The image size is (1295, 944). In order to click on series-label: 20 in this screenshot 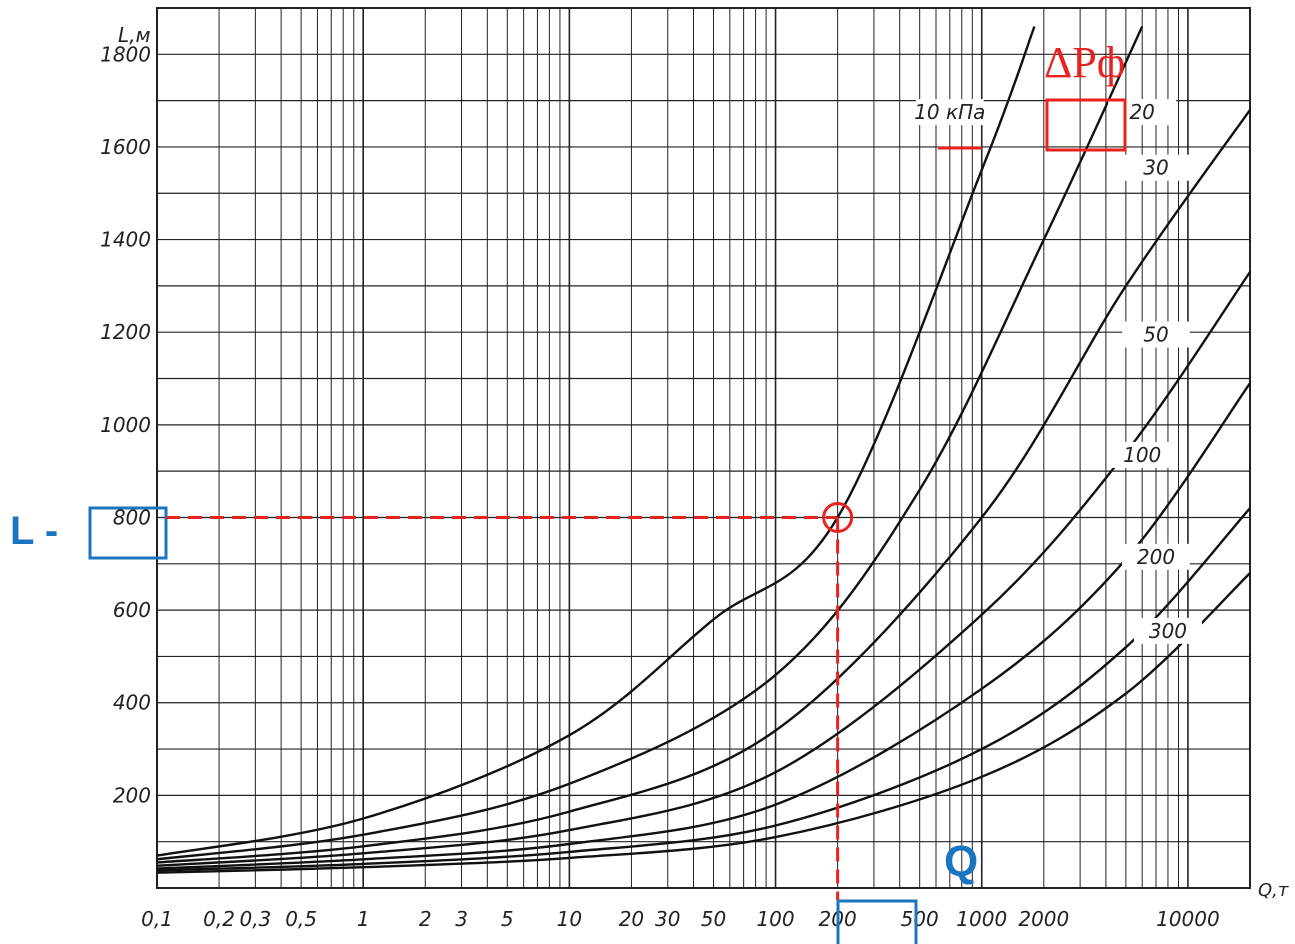, I will do `click(1141, 112)`.